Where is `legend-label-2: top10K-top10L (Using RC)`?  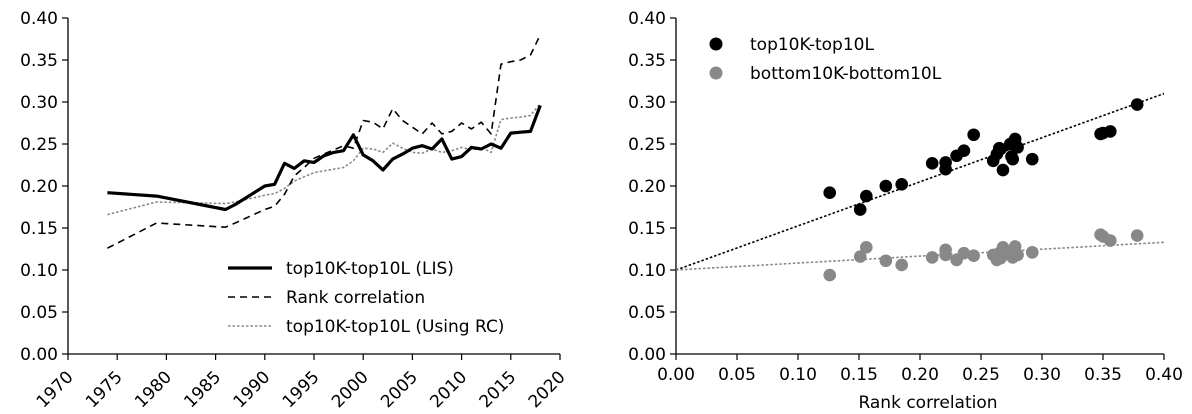 legend-label-2: top10K-top10L (Using RC) is located at coordinates (395, 327).